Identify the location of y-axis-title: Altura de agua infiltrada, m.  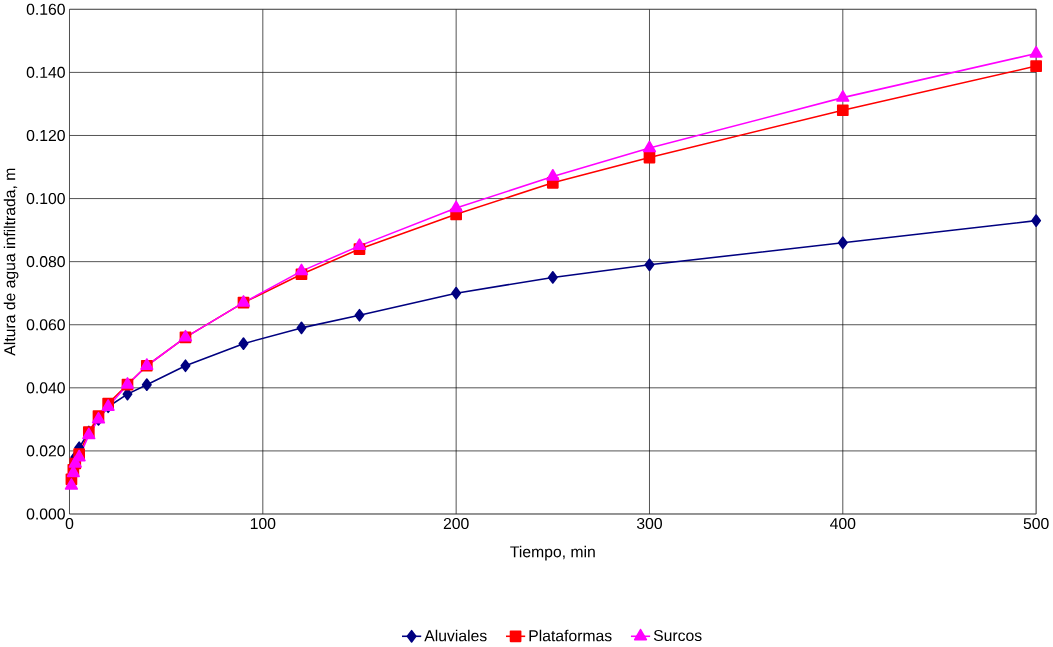
(11, 262).